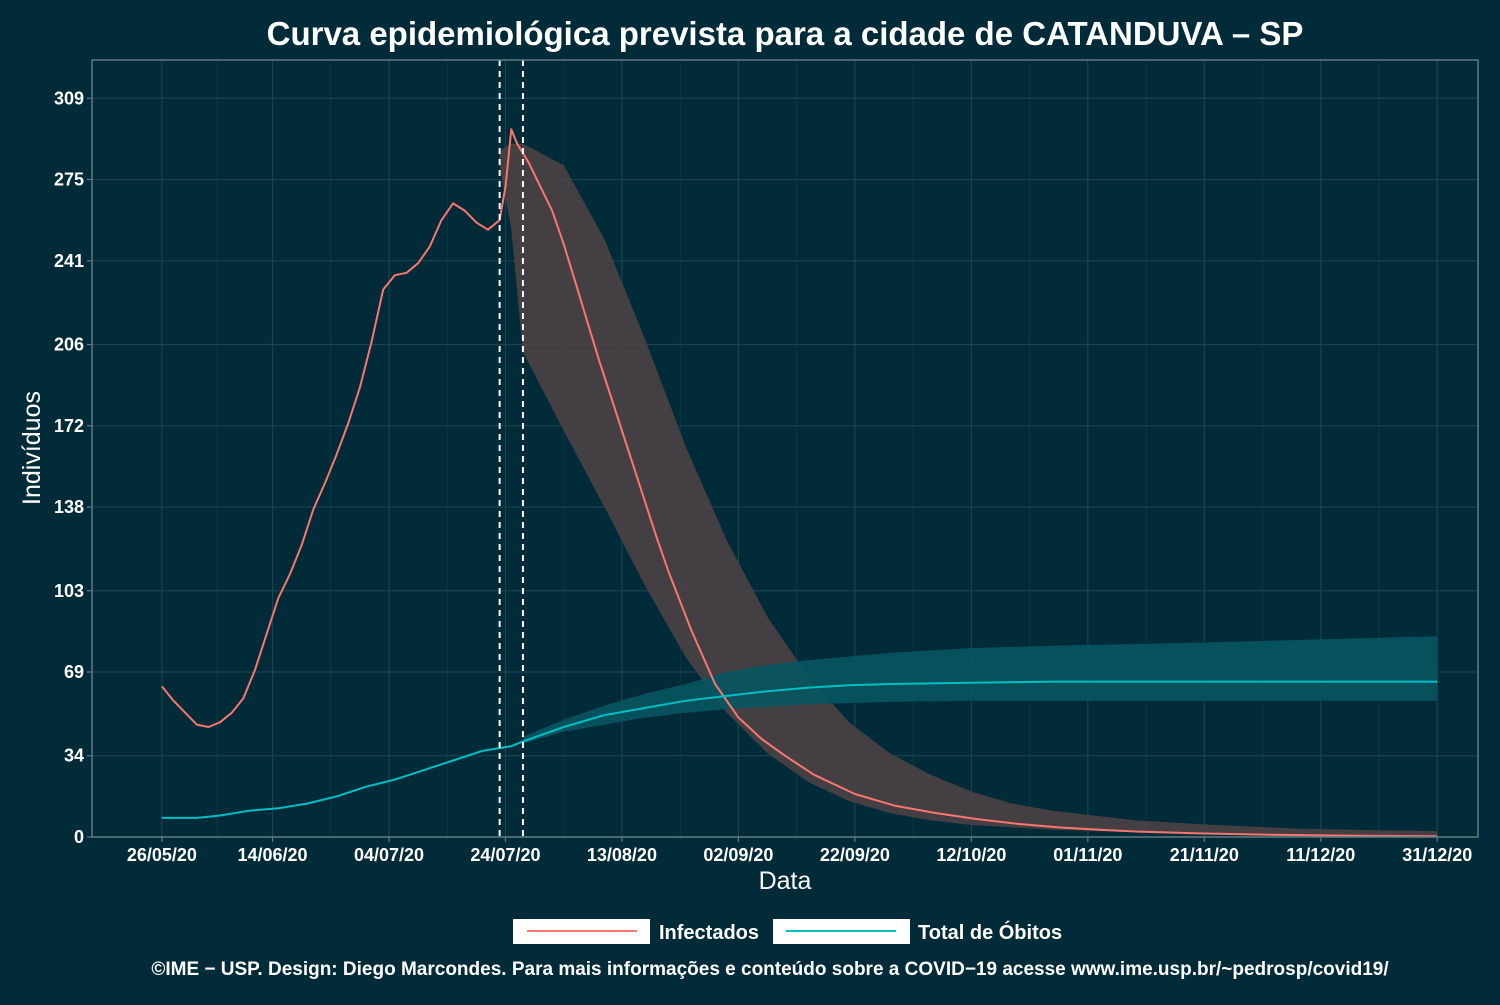 This screenshot has width=1500, height=1005. I want to click on x-tick-label: 01/11/20, so click(1087, 855).